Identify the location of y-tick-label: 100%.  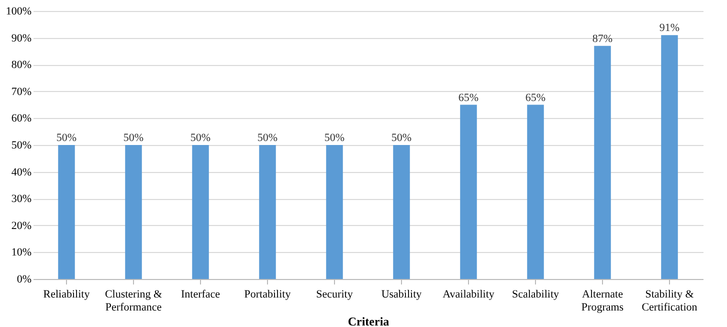
(19, 12).